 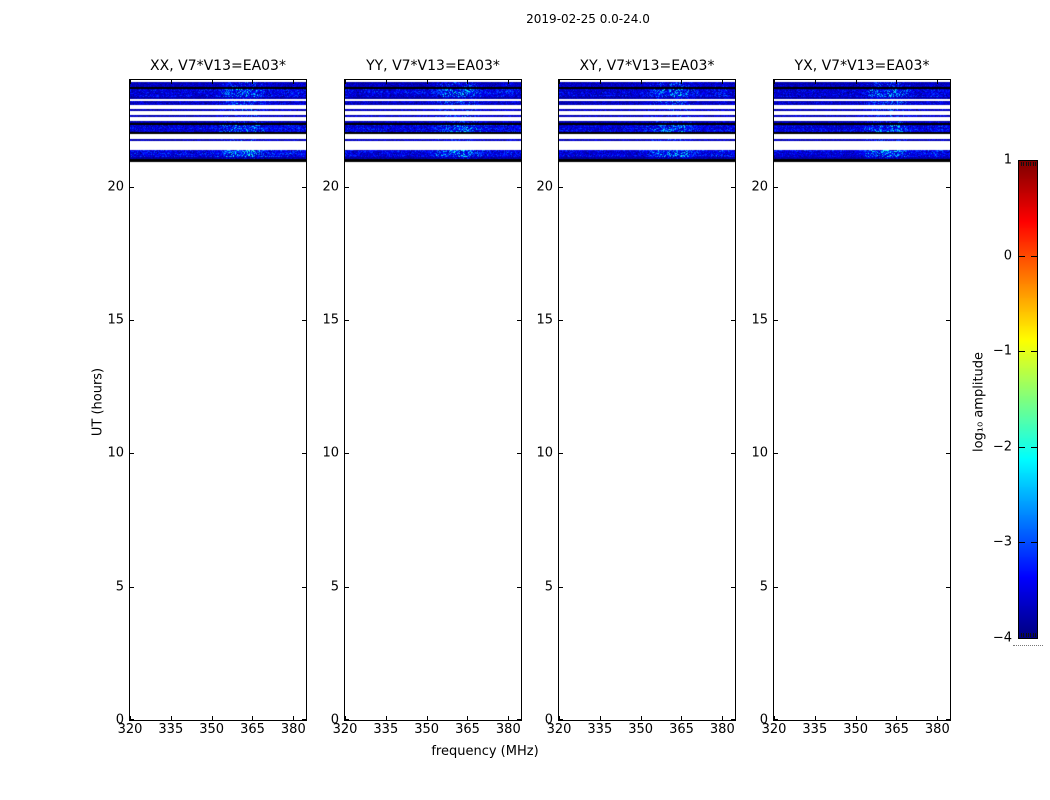 What do you see at coordinates (647, 400) in the screenshot?
I see `panel-xy` at bounding box center [647, 400].